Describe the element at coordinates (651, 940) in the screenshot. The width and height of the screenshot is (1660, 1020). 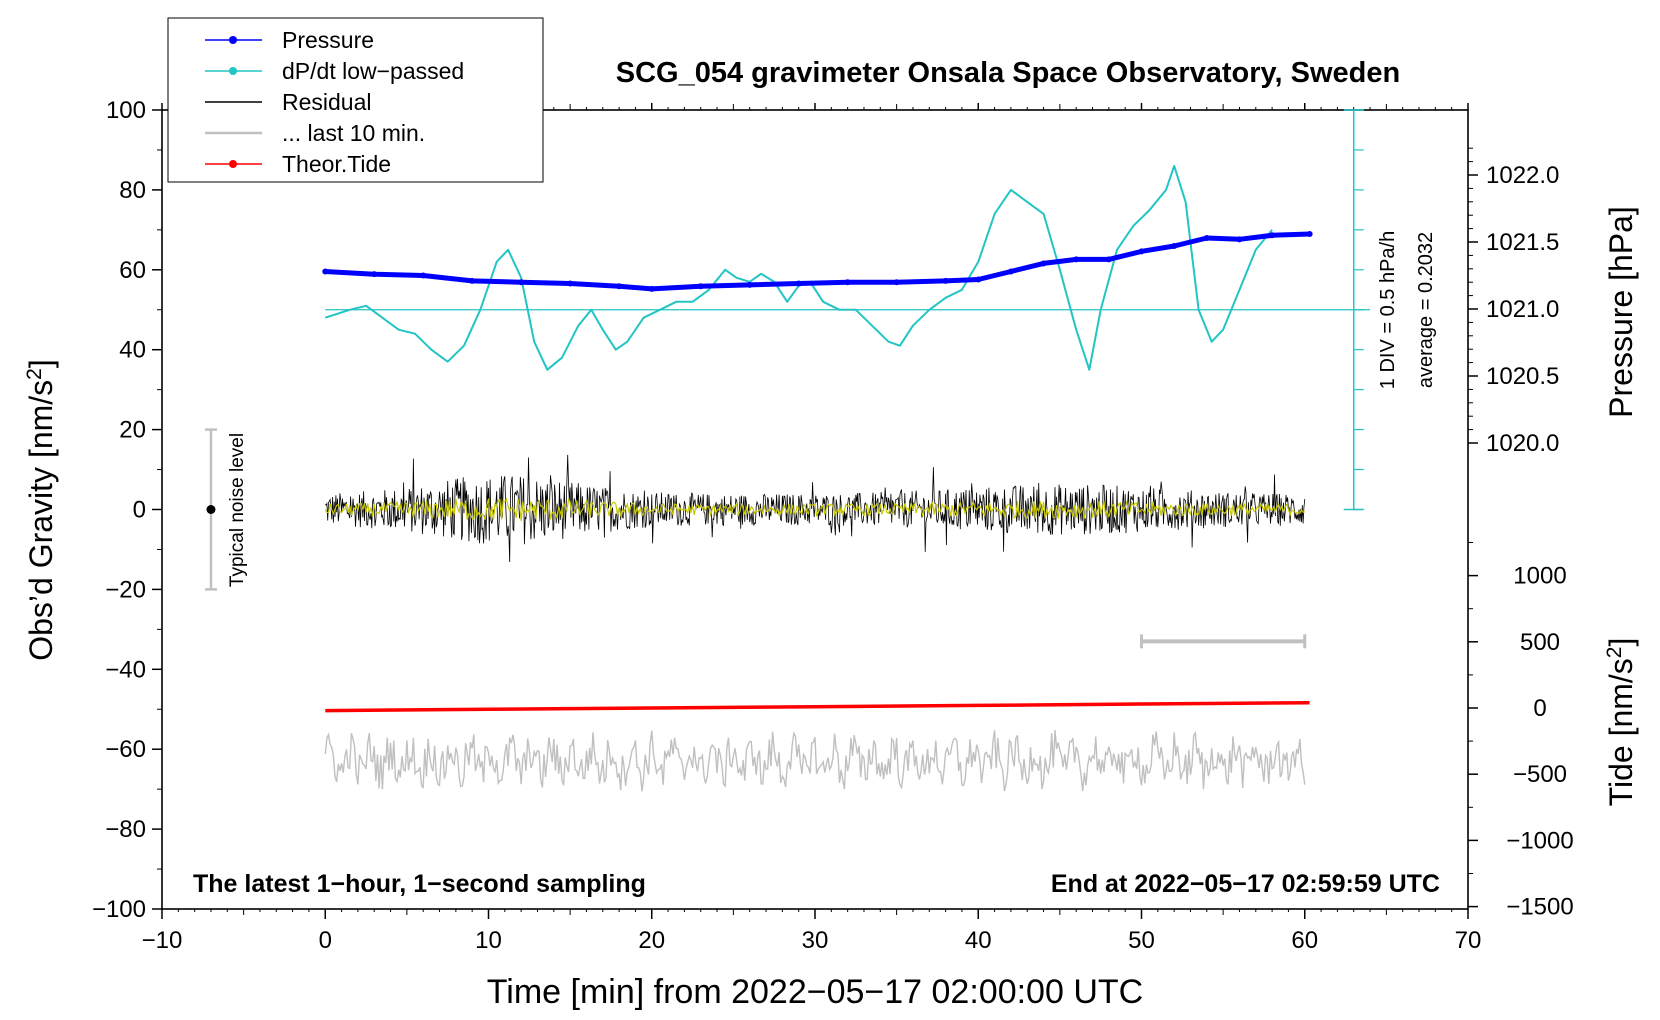
I see `x-tick-label: 20` at that location.